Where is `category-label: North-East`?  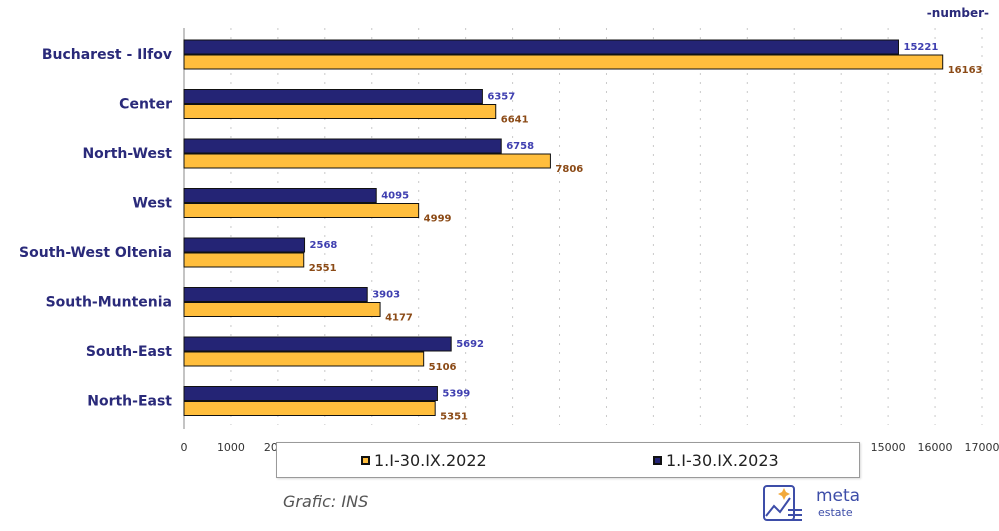 category-label: North-East is located at coordinates (129, 402).